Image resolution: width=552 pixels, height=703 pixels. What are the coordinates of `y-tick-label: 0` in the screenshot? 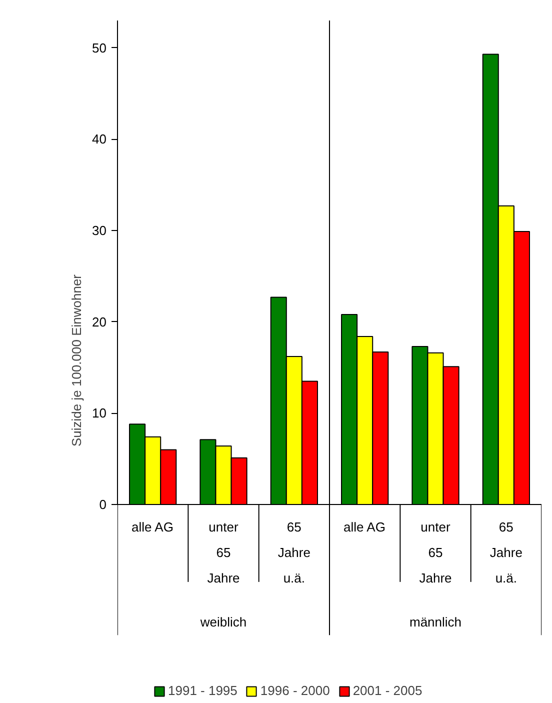 It's located at (103, 504).